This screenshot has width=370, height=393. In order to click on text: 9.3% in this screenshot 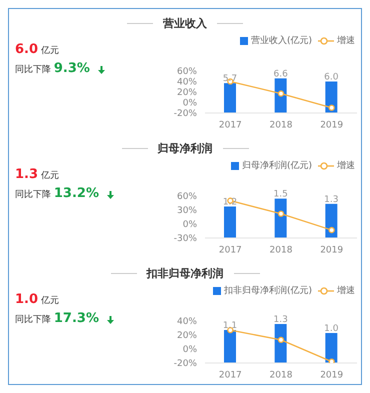, I will do `click(72, 68)`.